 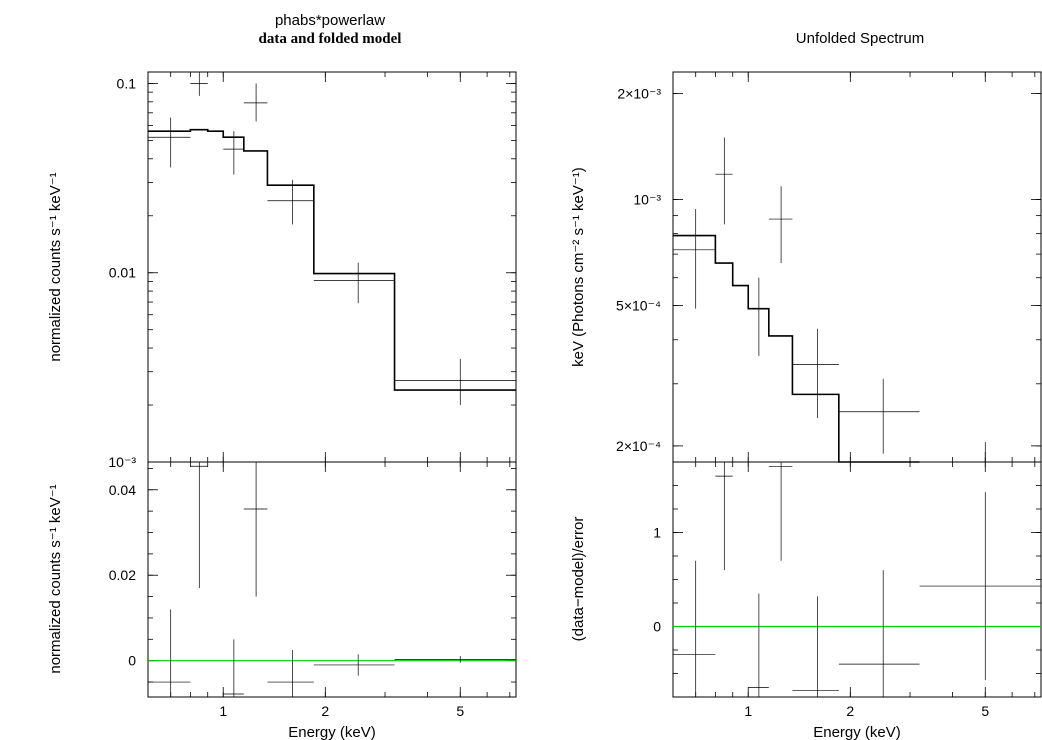 What do you see at coordinates (122, 575) in the screenshot?
I see `y-tick-label: 0.02` at bounding box center [122, 575].